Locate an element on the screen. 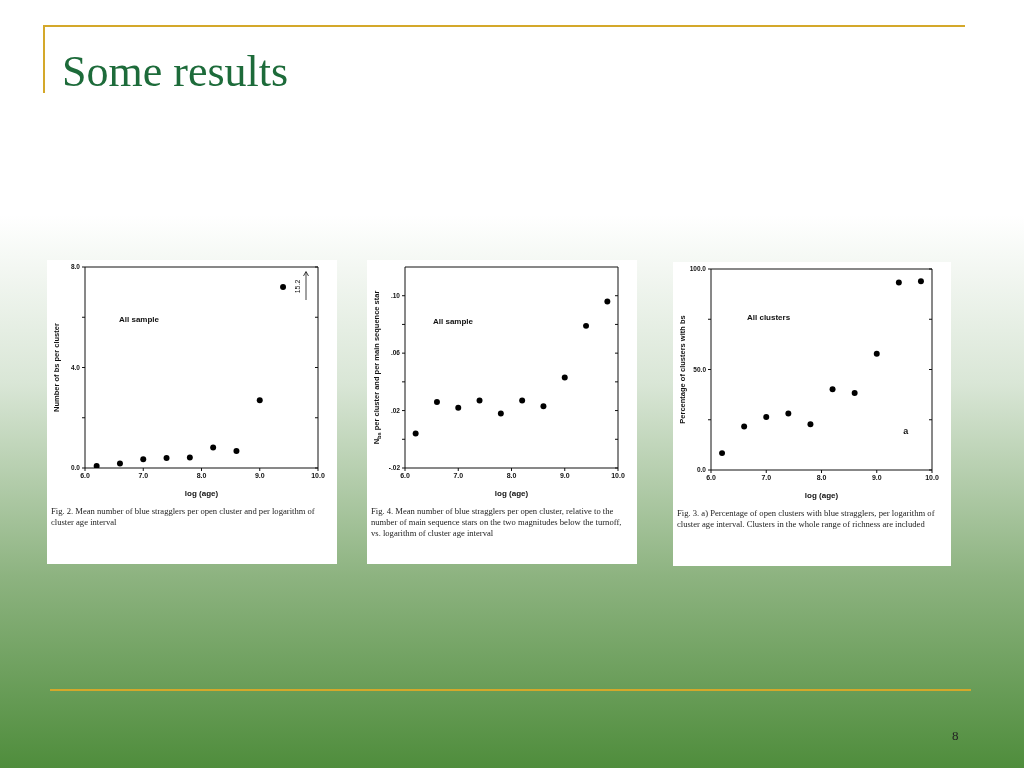  annotation: All clusters is located at coordinates (769, 317).